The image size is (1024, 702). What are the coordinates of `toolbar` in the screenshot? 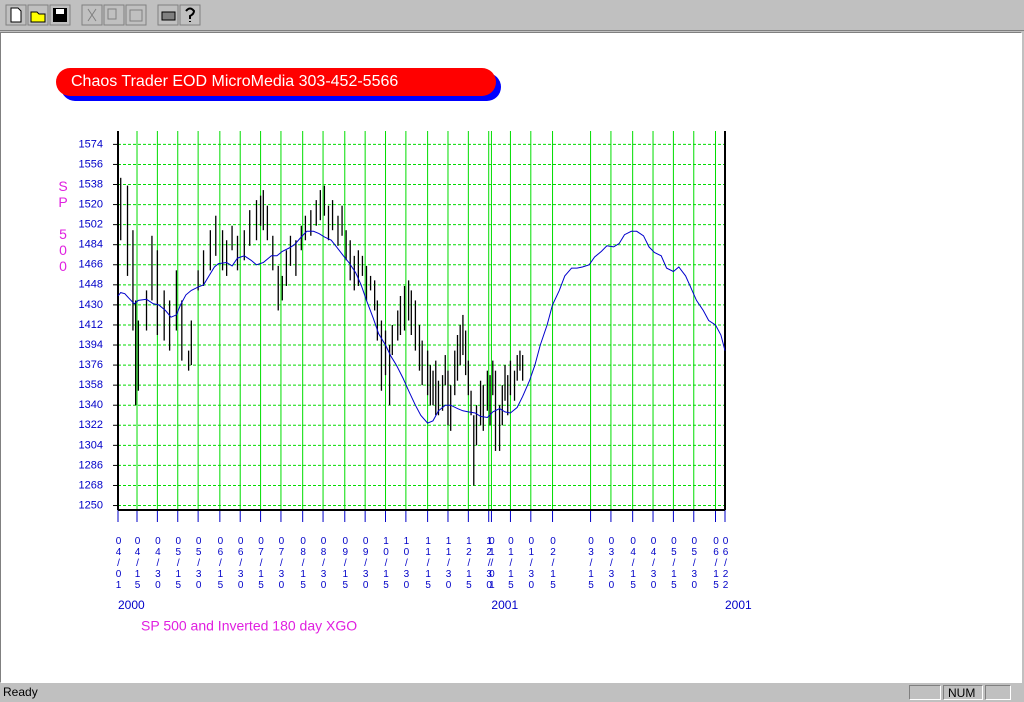 It's located at (512, 15).